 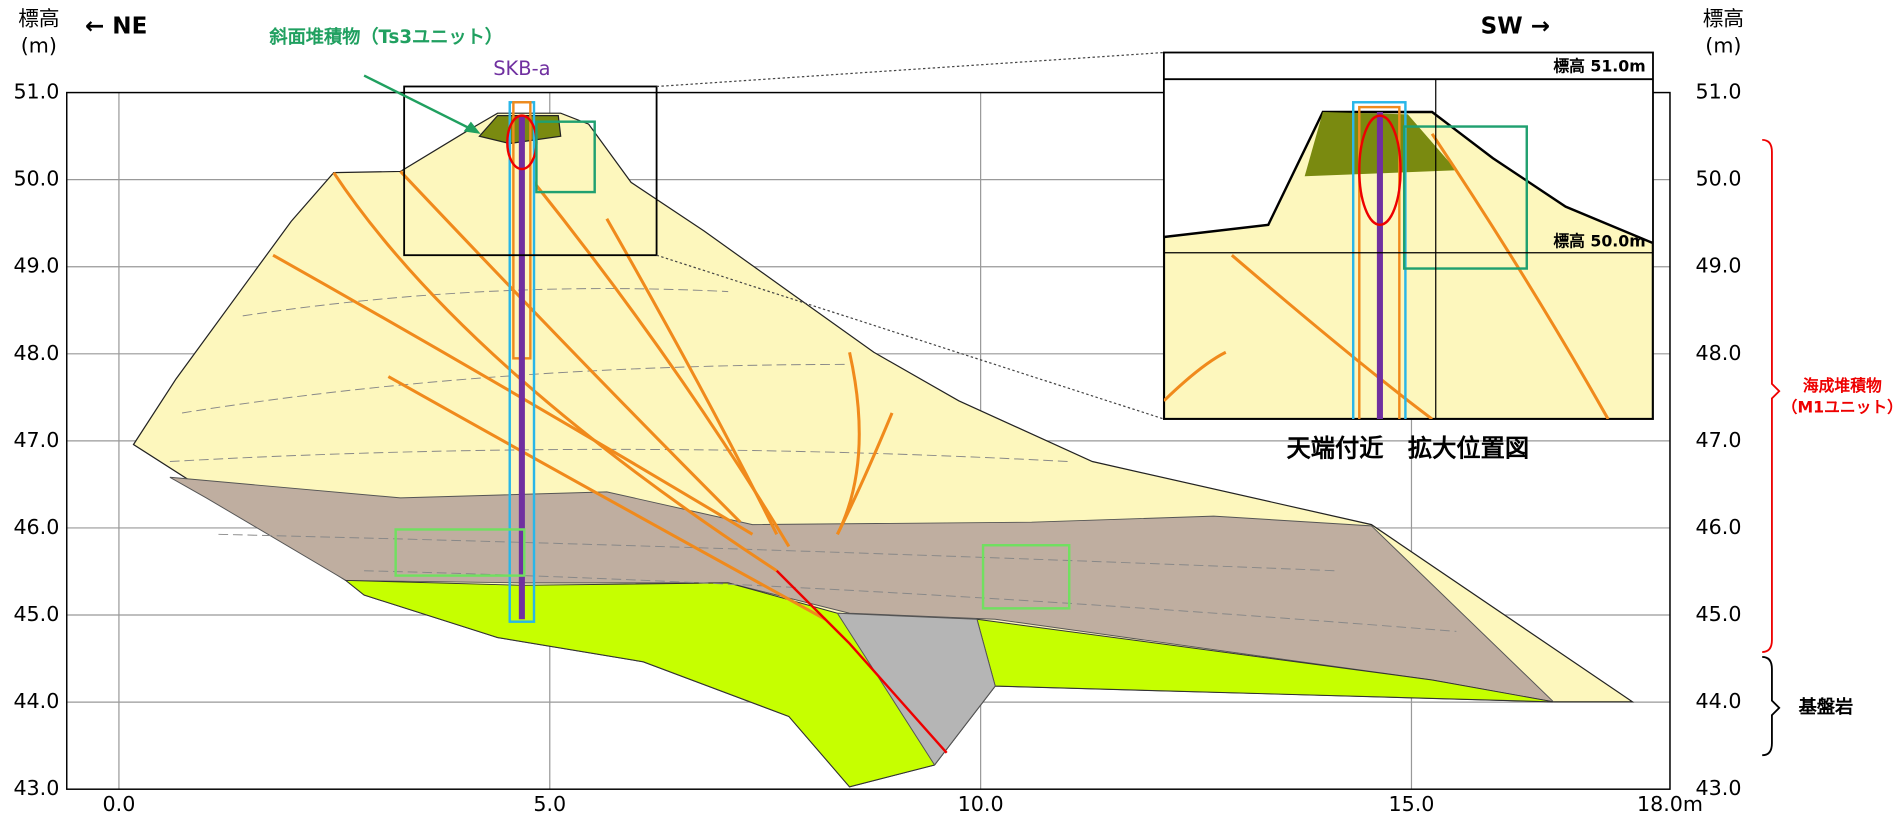 What do you see at coordinates (119, 803) in the screenshot?
I see `x-tick-label: 0.0` at bounding box center [119, 803].